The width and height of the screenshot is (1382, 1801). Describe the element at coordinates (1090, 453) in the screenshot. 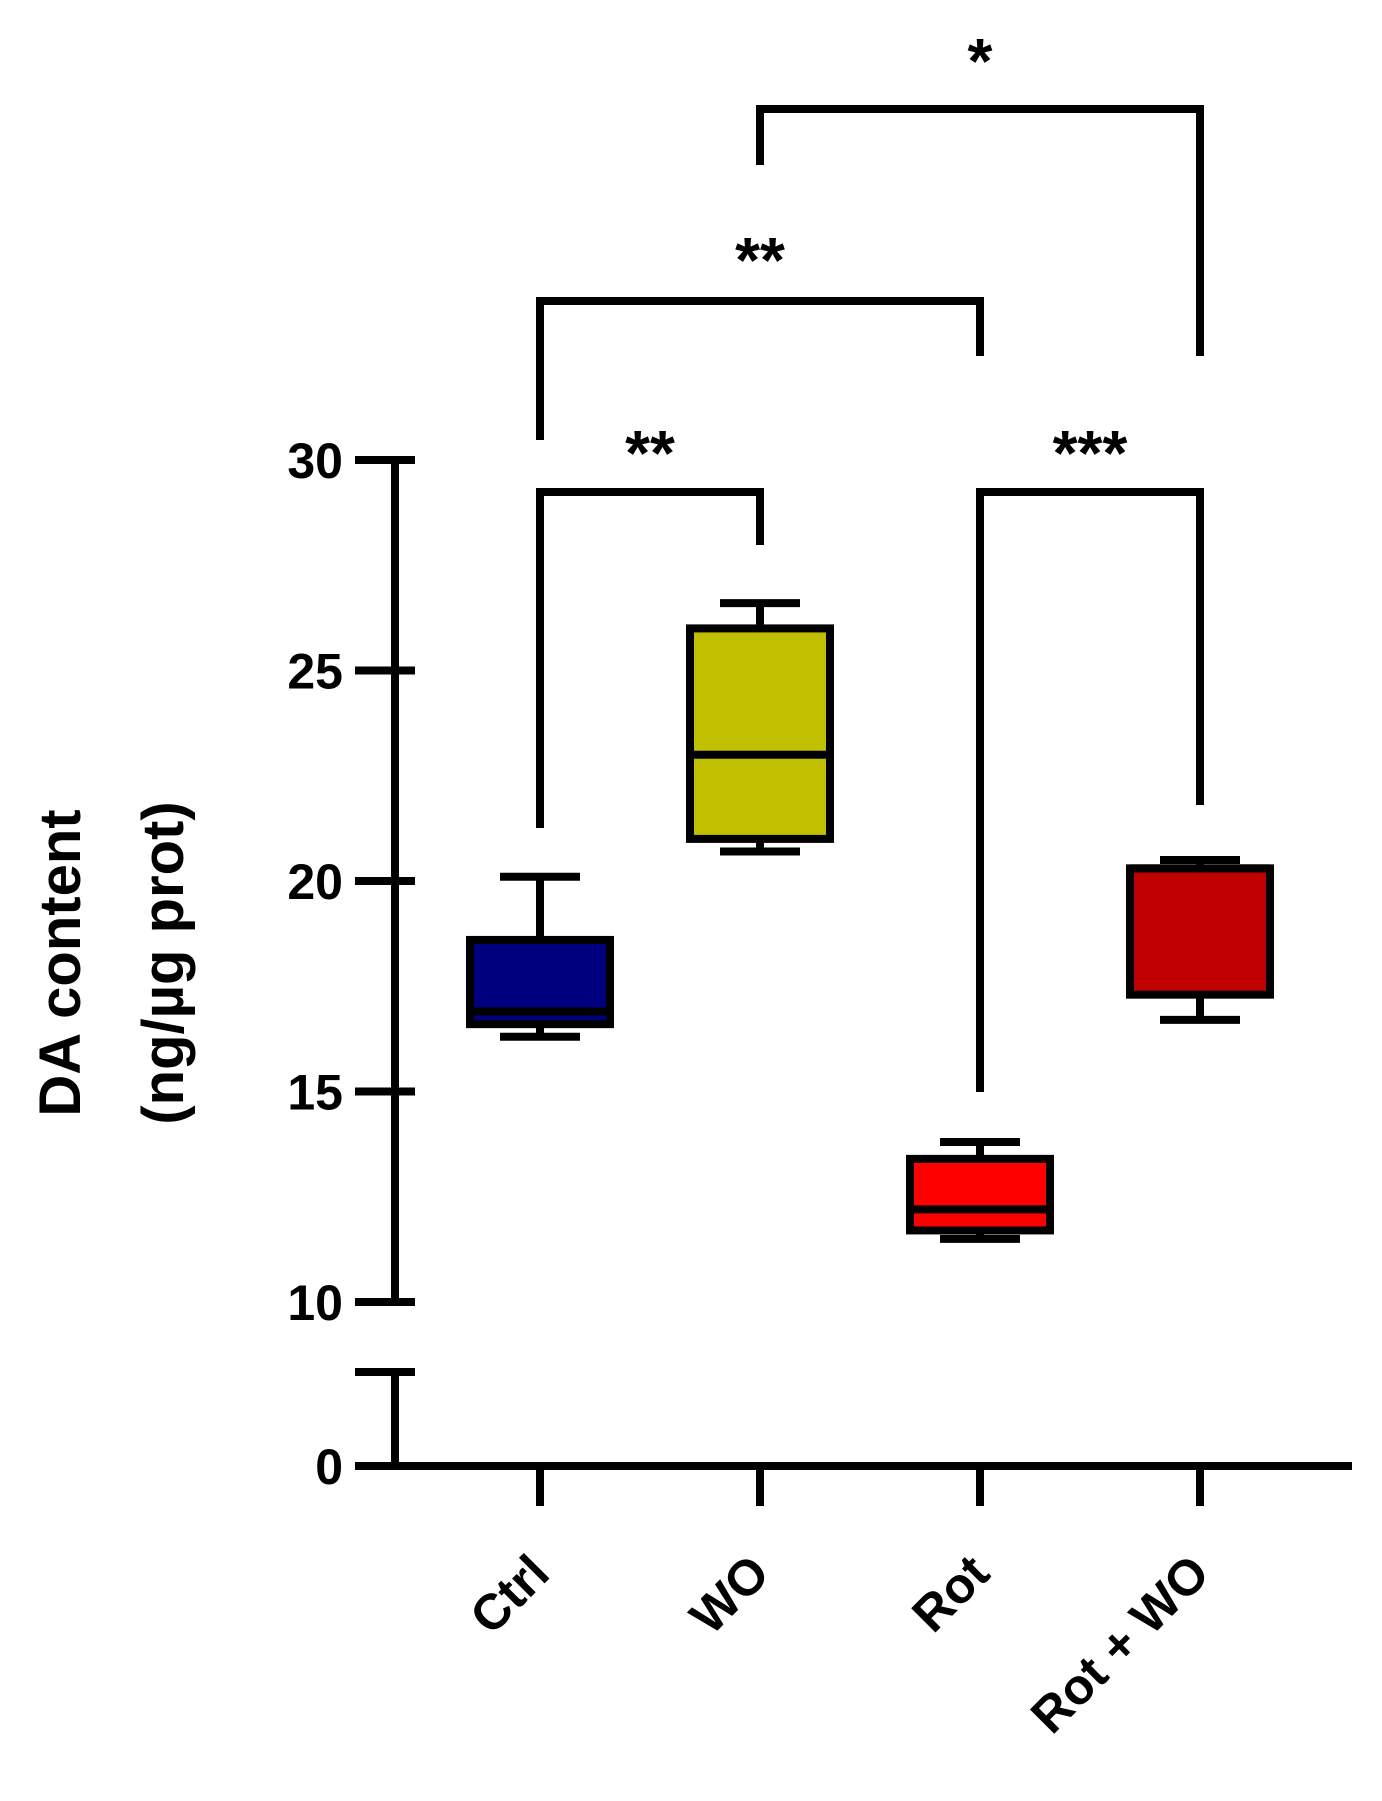

I see `significance-label-1: ***` at that location.